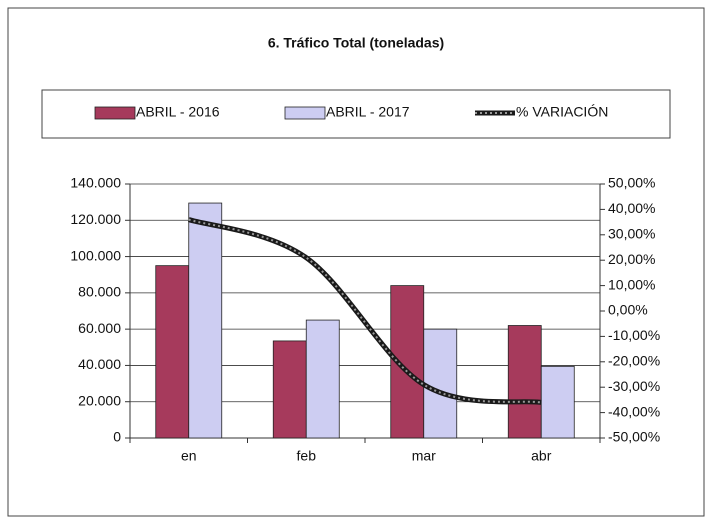 Image resolution: width=712 pixels, height=524 pixels. I want to click on x-tick-label: mar, so click(424, 456).